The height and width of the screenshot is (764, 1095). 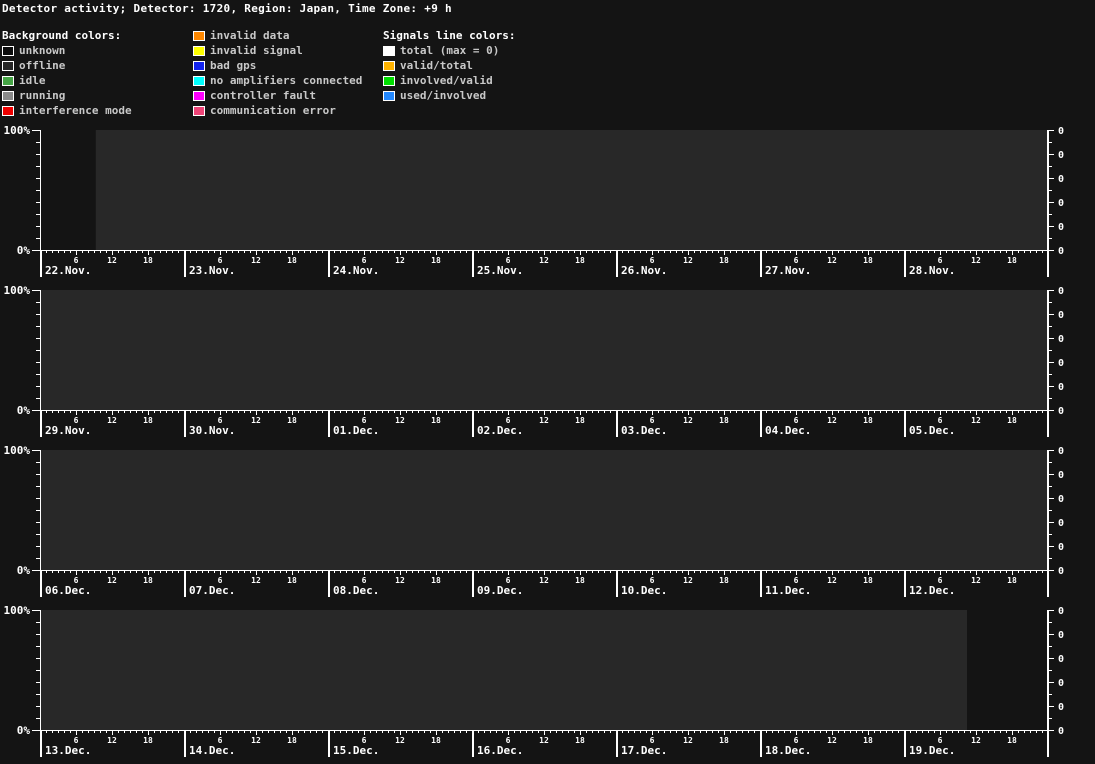 I want to click on legend-signals-heading: Signals line colors:, so click(x=449, y=35).